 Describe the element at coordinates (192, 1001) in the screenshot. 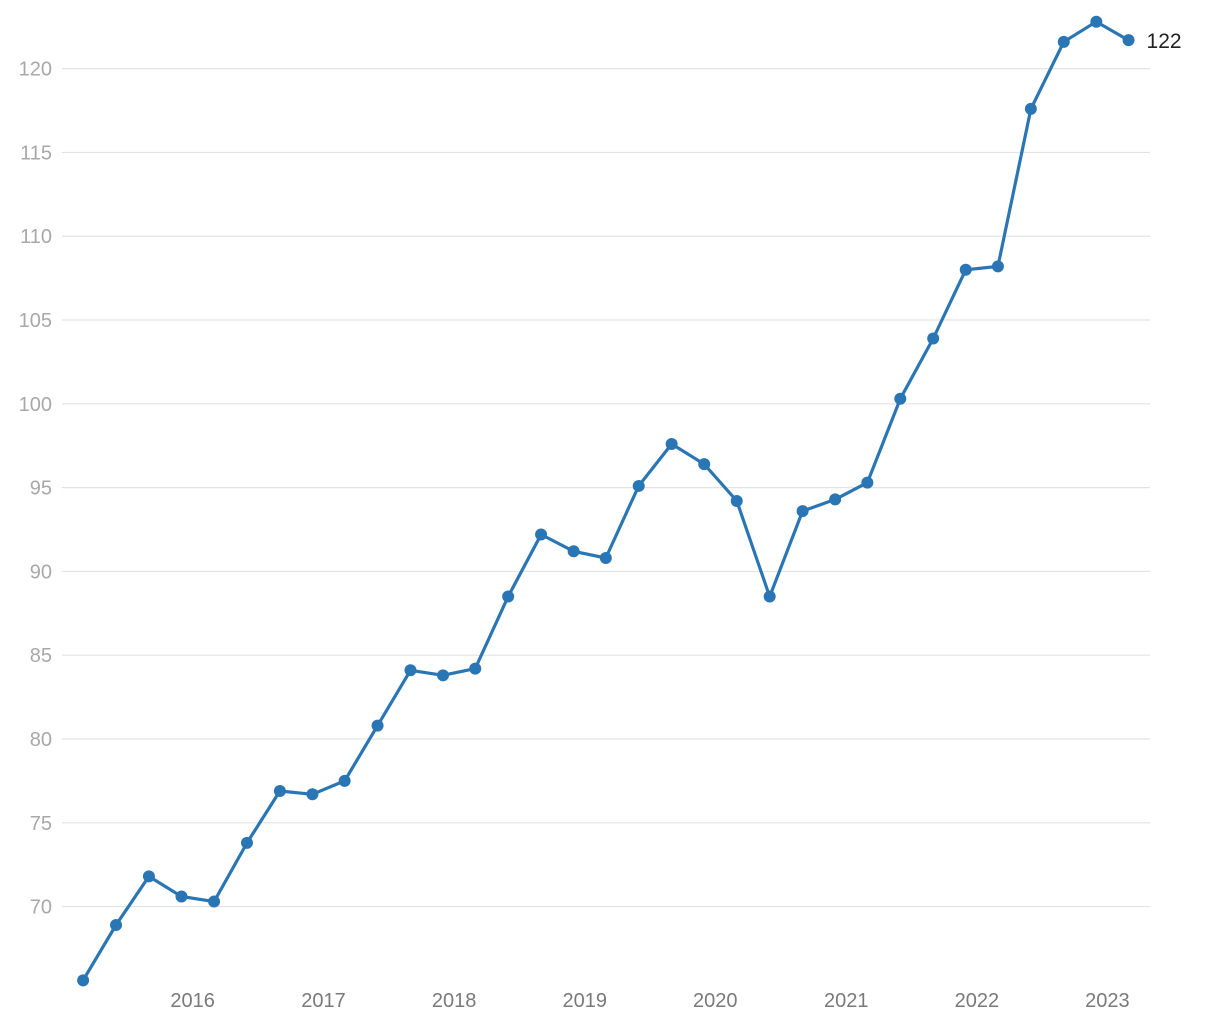

I see `x-tick-label: 2016` at that location.